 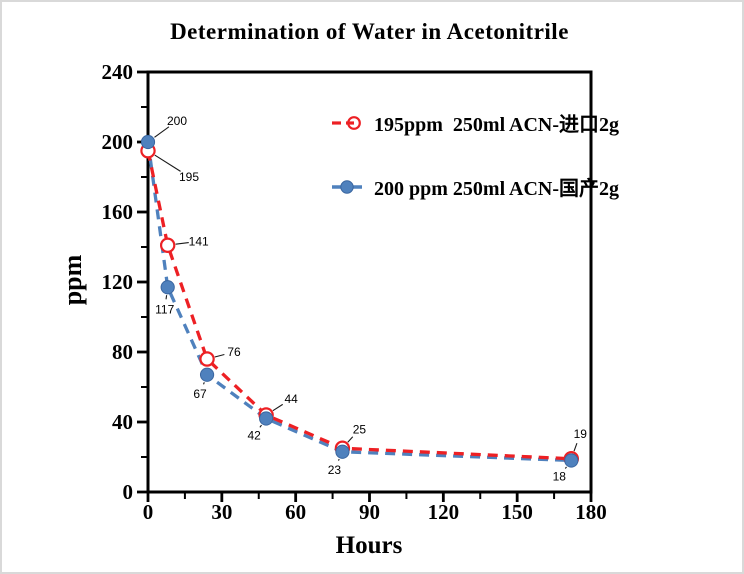 I want to click on y-tick-label: 200, so click(x=118, y=142).